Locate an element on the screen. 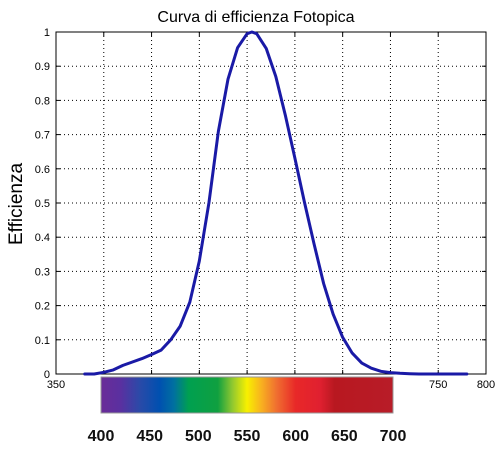 This screenshot has height=451, width=500. spectrum-tick-label: 650 is located at coordinates (344, 436).